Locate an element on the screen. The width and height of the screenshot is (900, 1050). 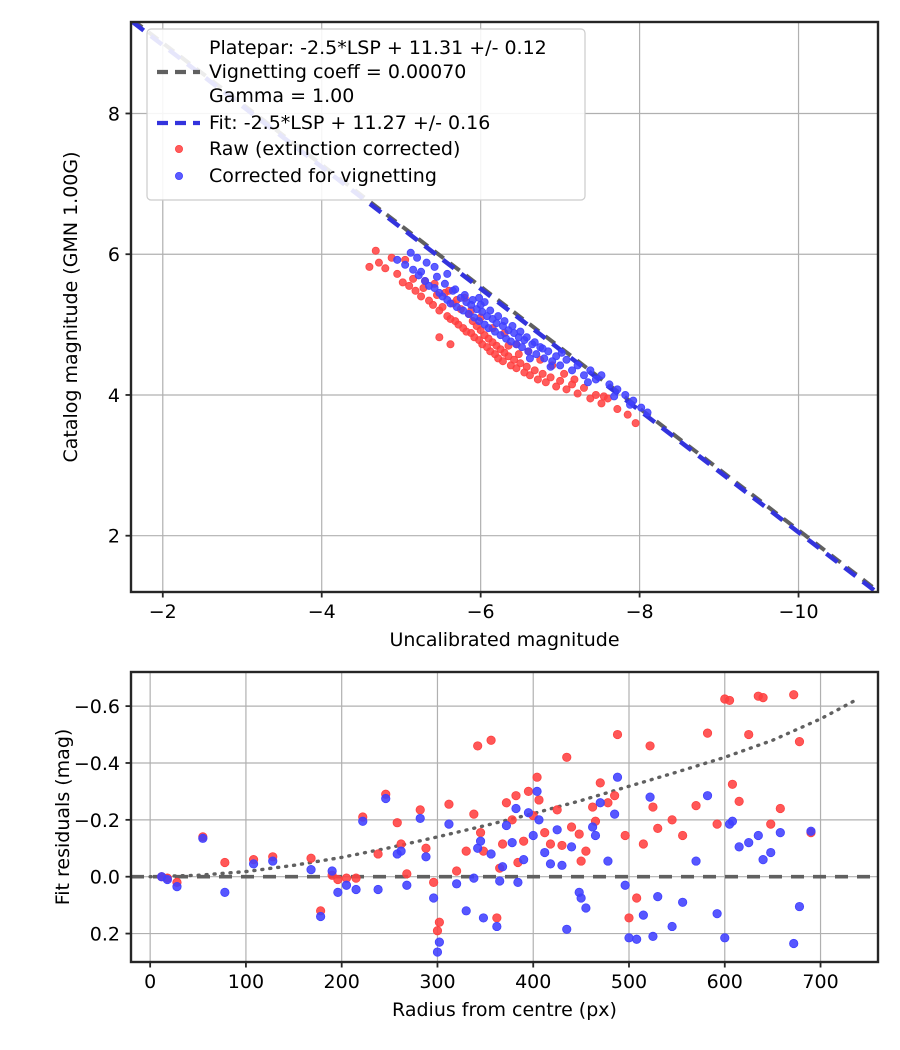
legend-entry-label: Raw (extinction corrected) is located at coordinates (334, 149).